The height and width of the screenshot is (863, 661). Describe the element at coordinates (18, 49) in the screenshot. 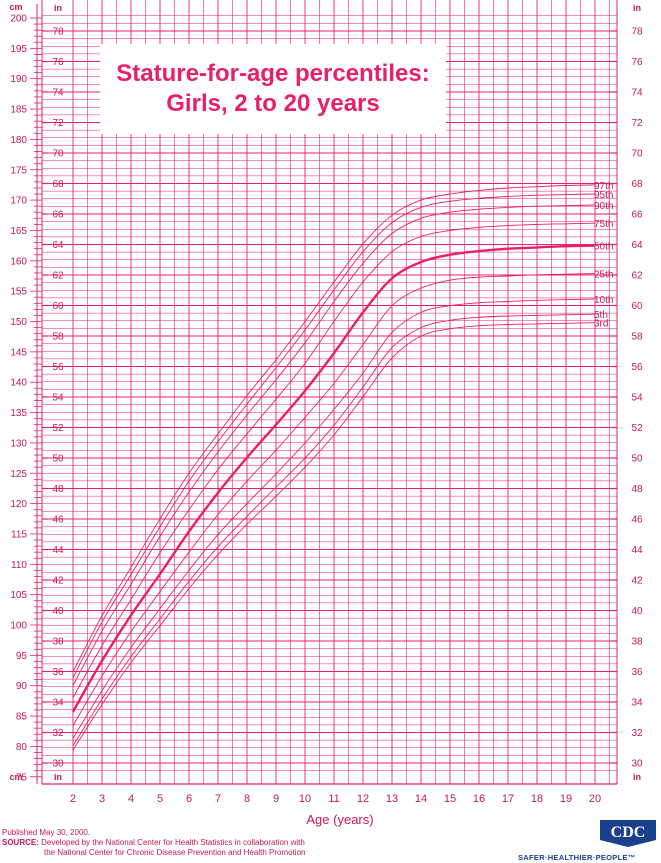

I see `cm-tick-label: 195` at that location.